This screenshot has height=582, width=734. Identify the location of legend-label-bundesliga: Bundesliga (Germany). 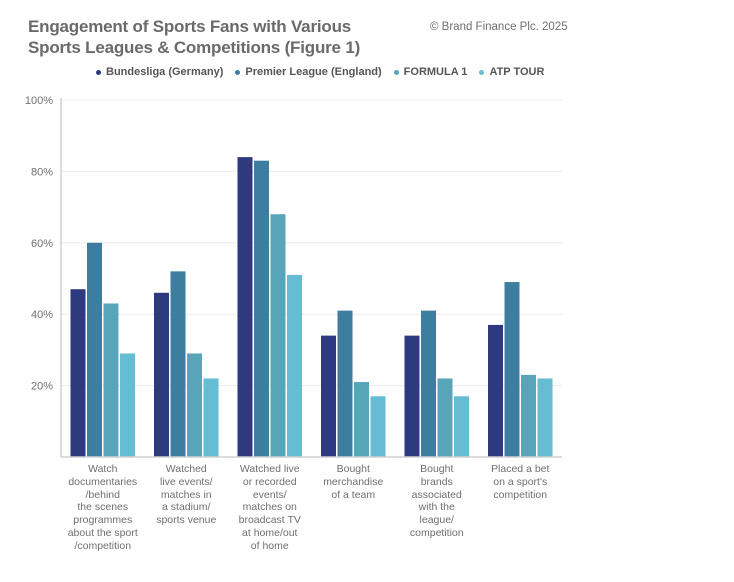
(165, 72).